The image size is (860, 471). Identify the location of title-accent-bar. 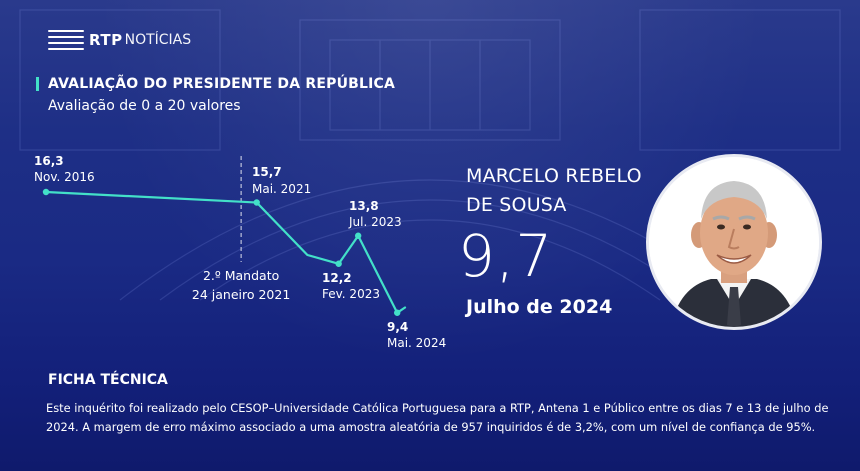
(37, 84).